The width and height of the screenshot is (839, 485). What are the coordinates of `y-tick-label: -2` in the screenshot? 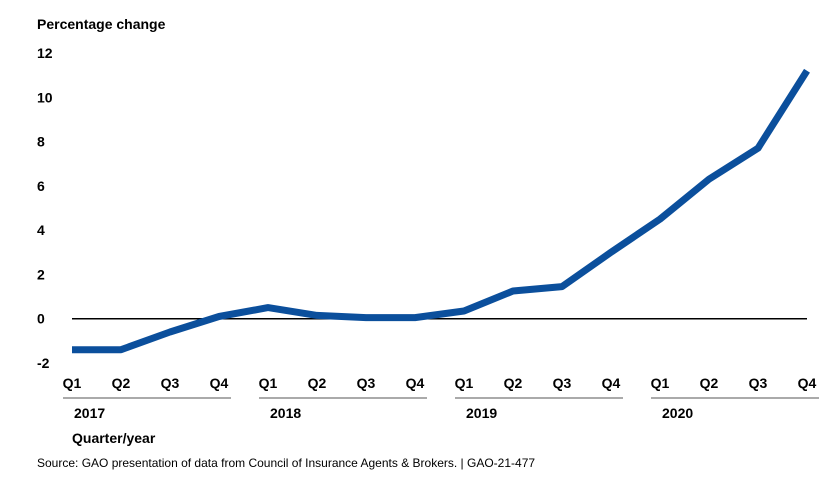 It's located at (43, 363).